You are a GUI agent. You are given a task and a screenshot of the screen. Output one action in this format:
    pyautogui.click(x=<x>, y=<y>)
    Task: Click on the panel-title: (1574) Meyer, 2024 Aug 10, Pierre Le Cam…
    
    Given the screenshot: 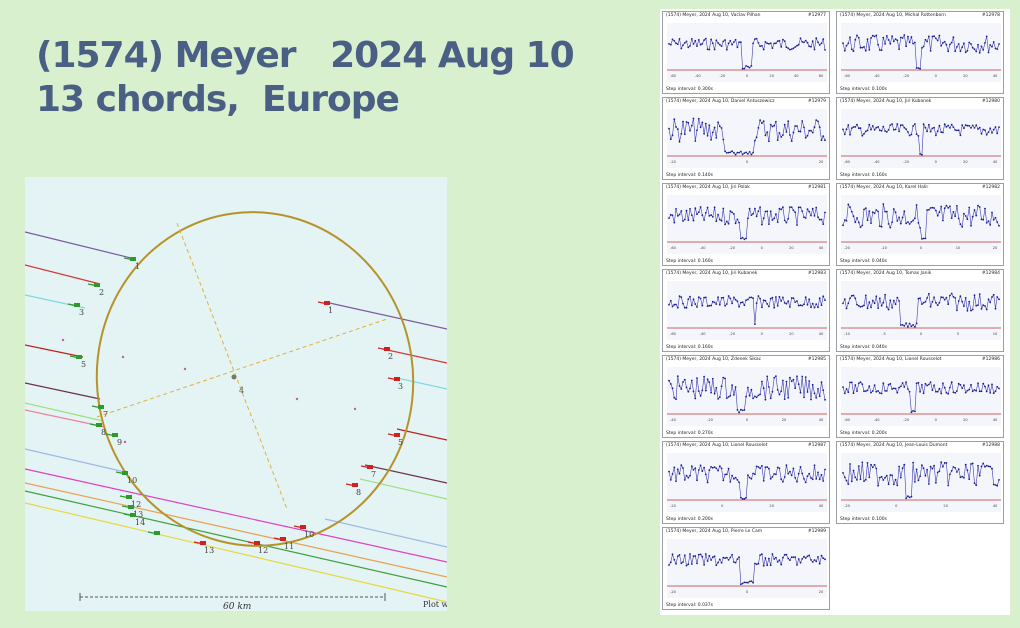 What is the action you would take?
    pyautogui.click(x=746, y=533)
    